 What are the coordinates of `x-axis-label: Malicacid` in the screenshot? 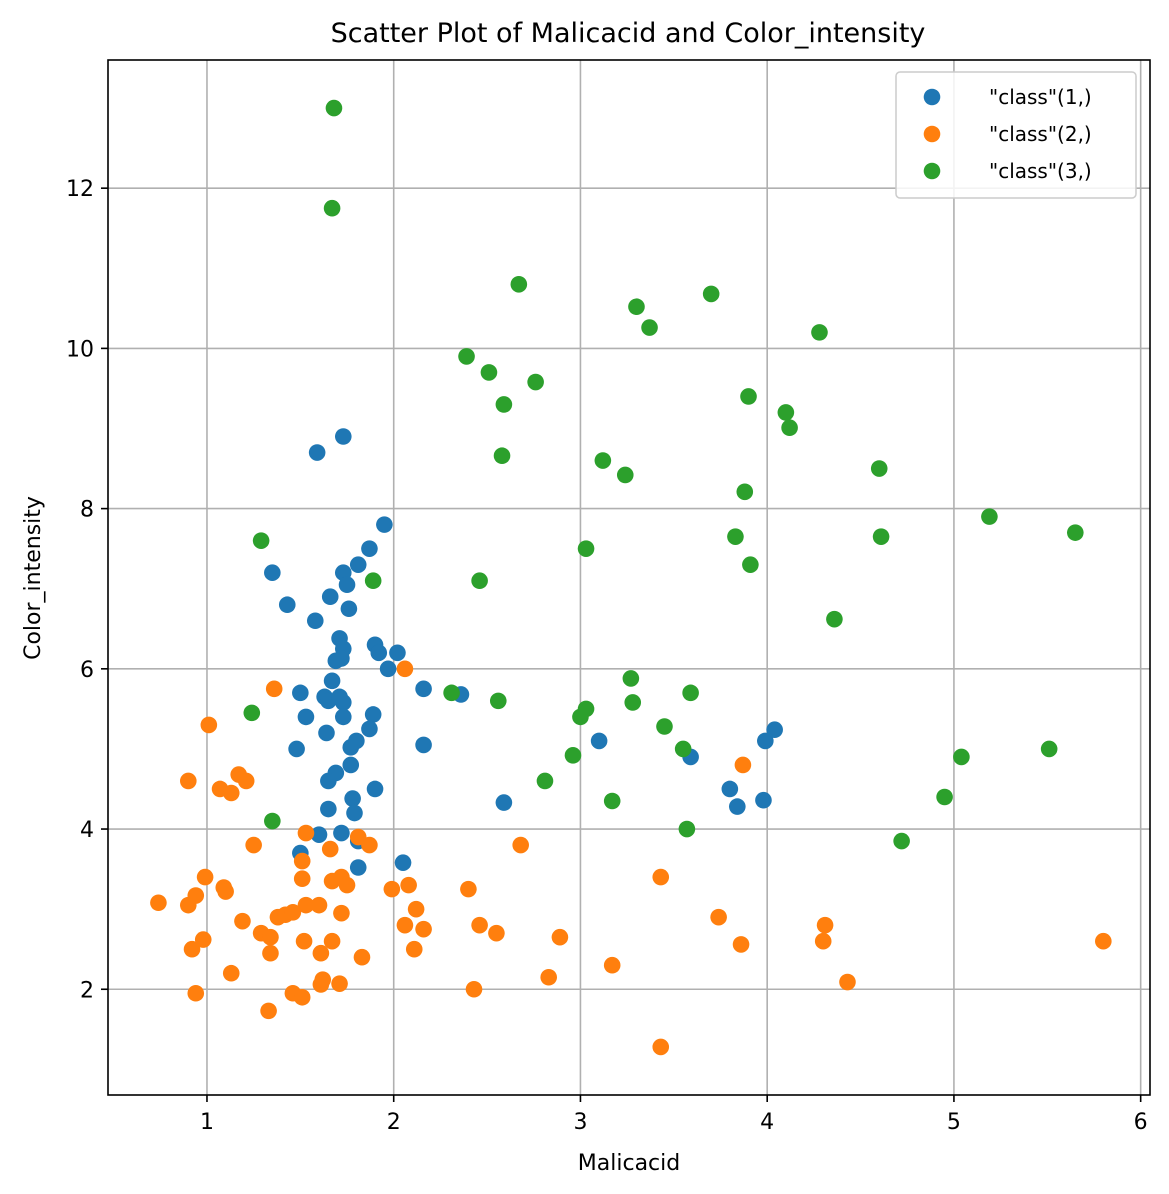 It's located at (629, 1163).